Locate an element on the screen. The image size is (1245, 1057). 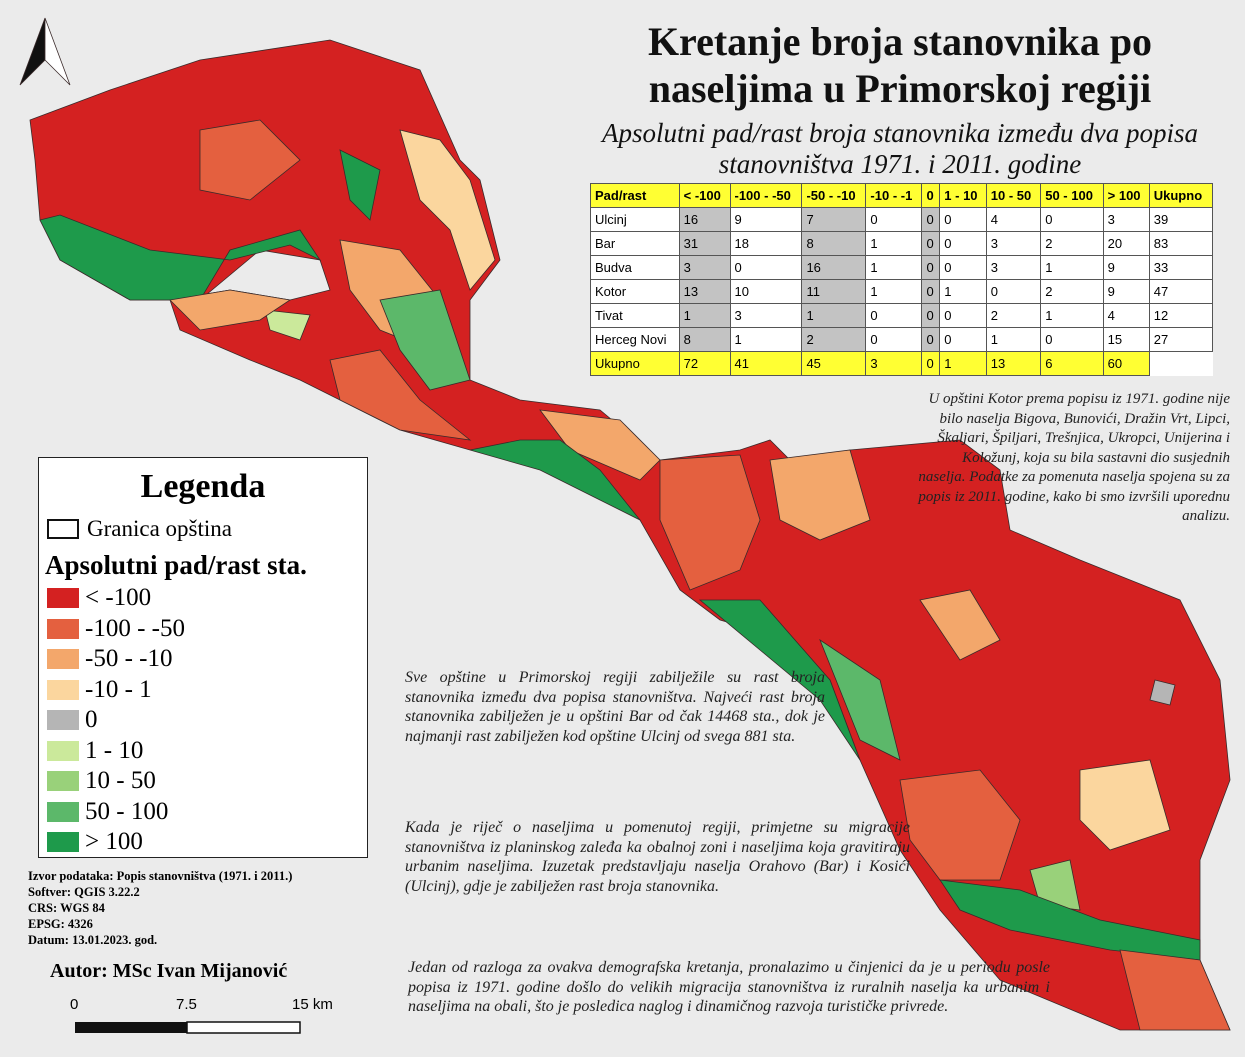
legend-label: -50 - -10 is located at coordinates (129, 659).